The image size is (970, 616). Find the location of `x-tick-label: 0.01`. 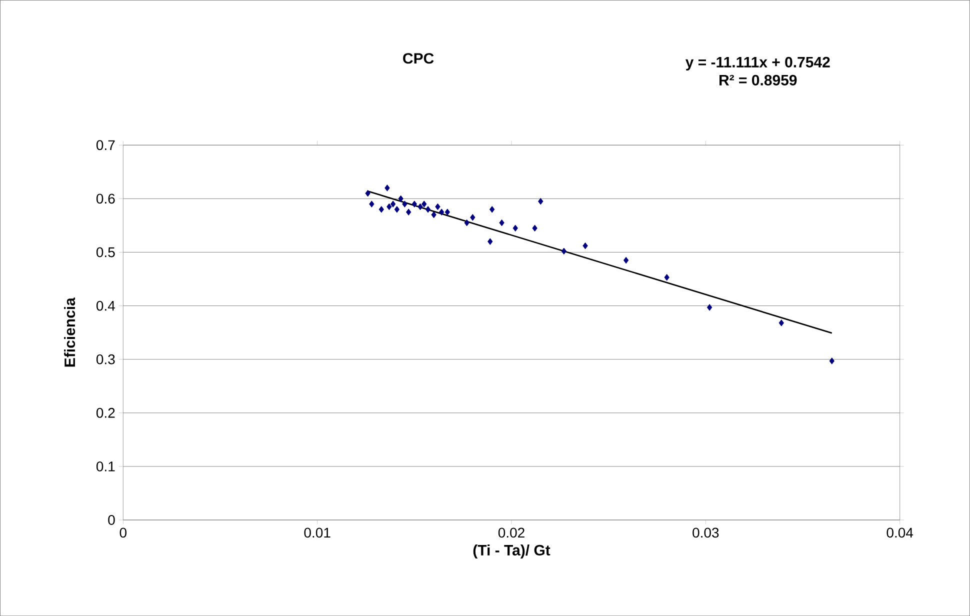

x-tick-label: 0.01 is located at coordinates (317, 533).